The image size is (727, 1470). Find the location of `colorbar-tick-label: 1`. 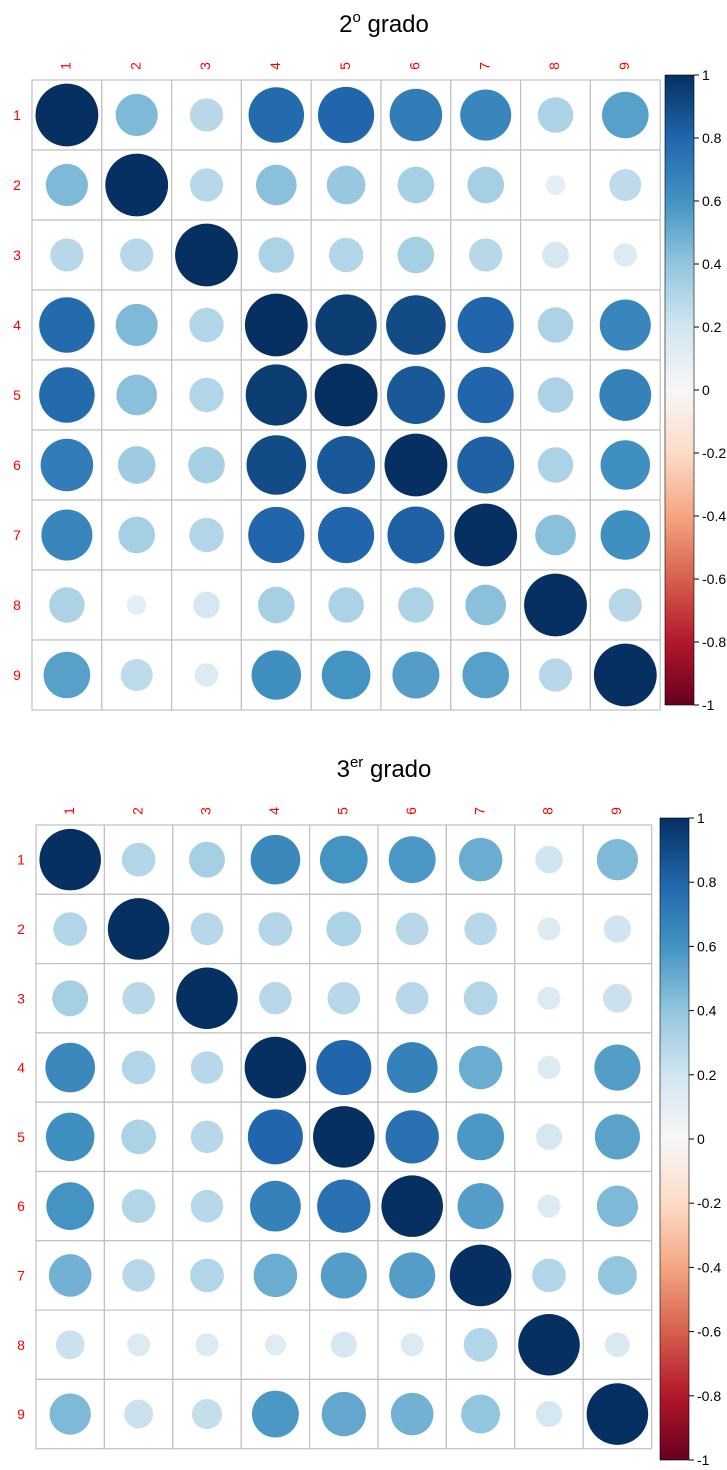

colorbar-tick-label: 1 is located at coordinates (706, 75).